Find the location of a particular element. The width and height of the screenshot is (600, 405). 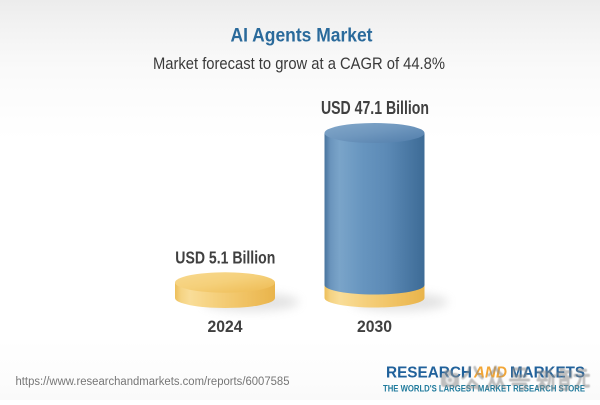

svg-text: RESEARCH is located at coordinates (429, 373).